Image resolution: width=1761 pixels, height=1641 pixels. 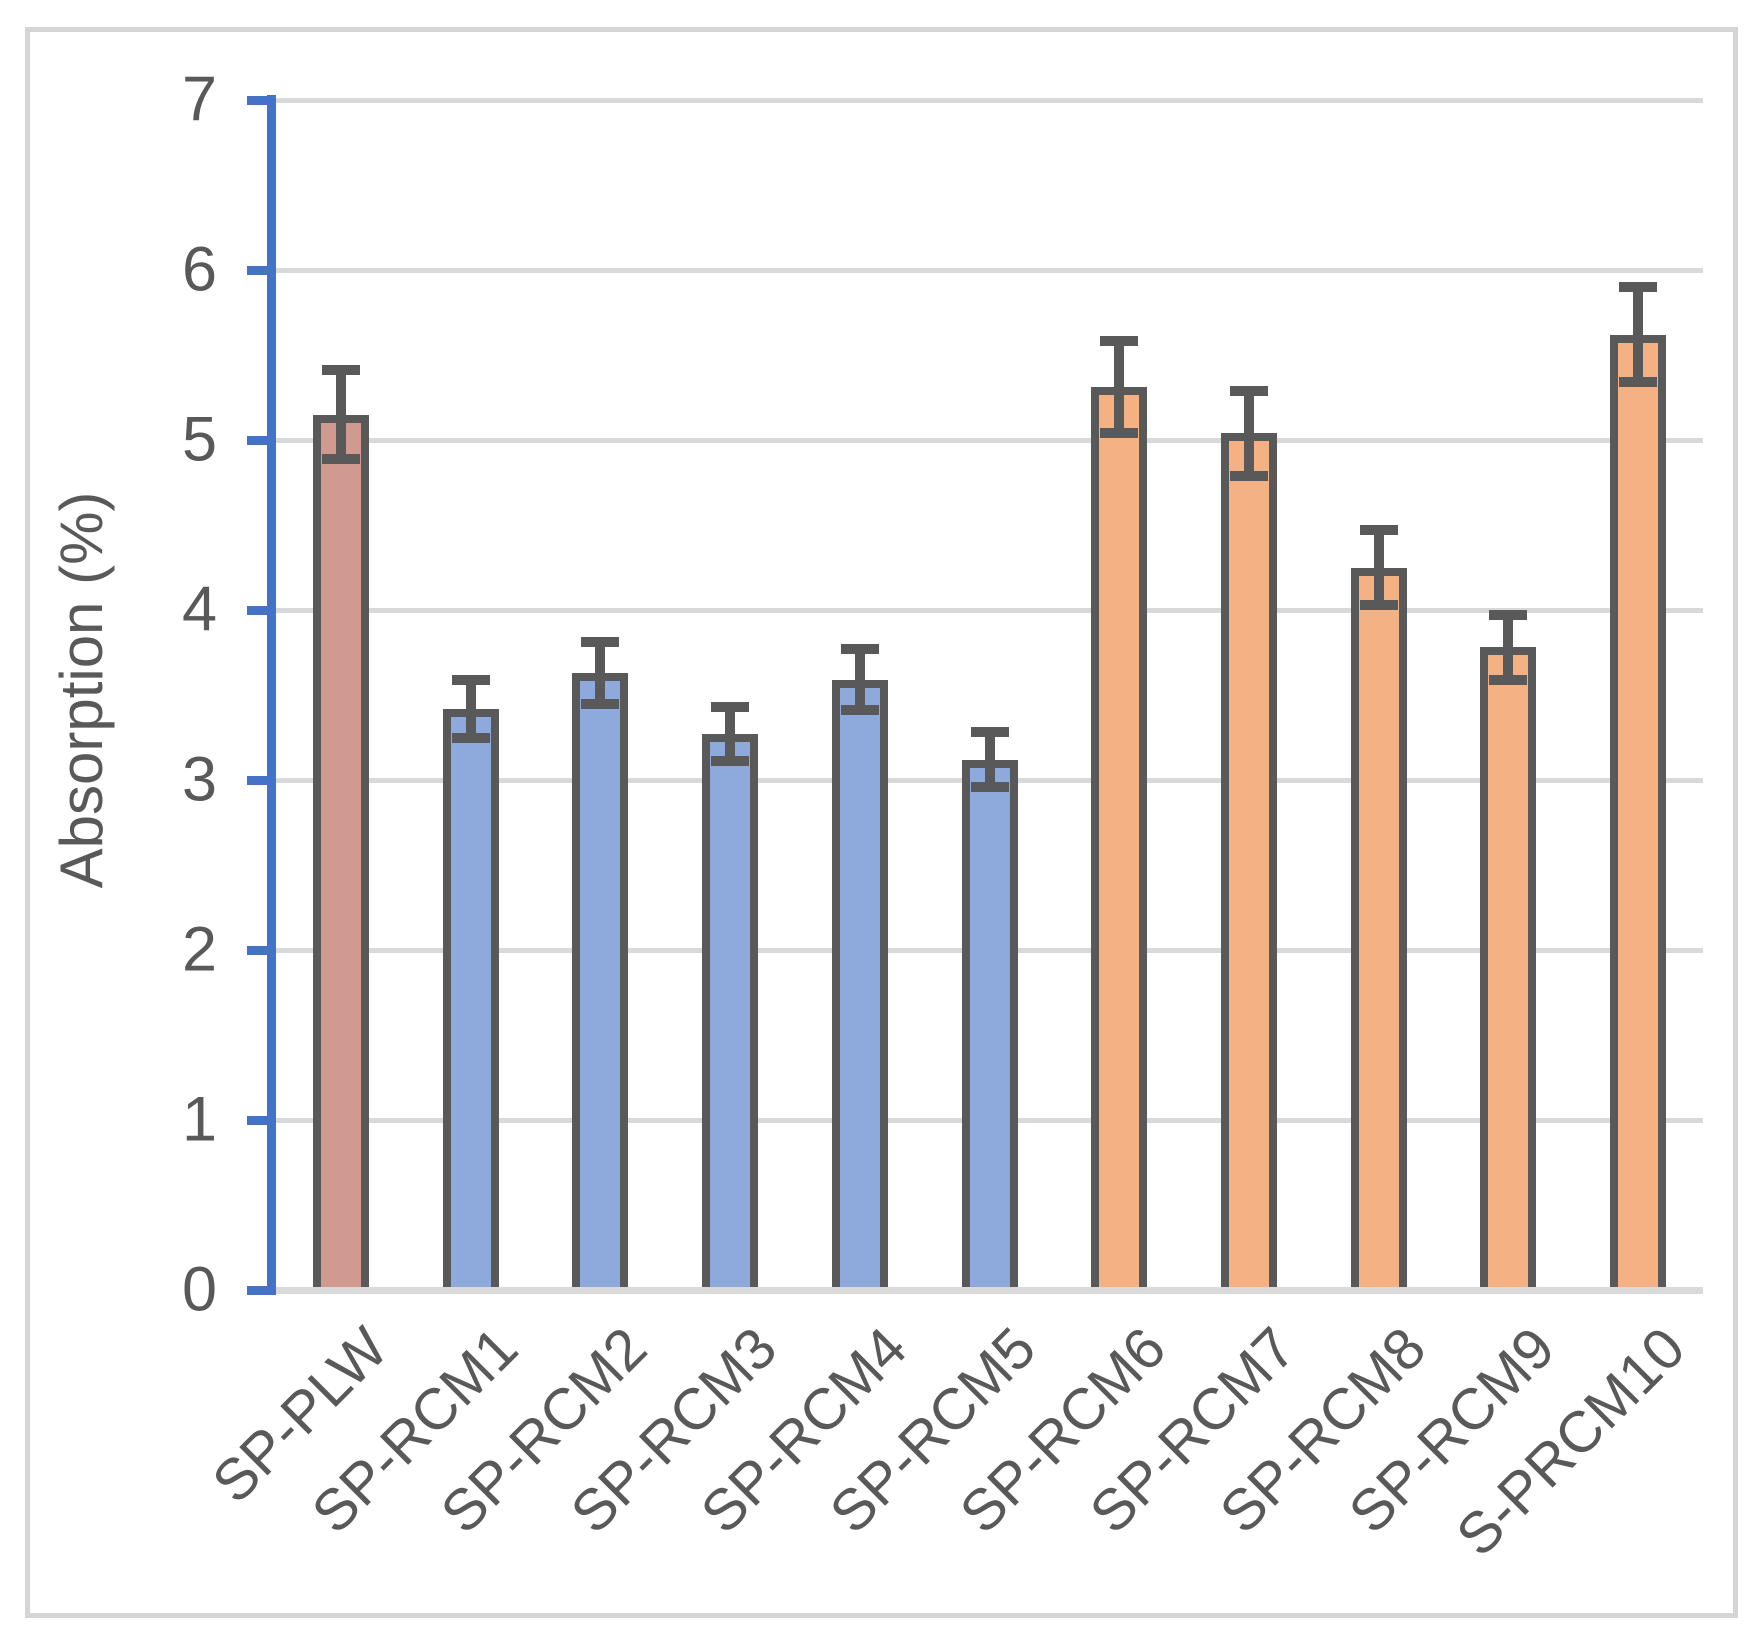 I want to click on bar-sp-rcm9, so click(x=1508, y=968).